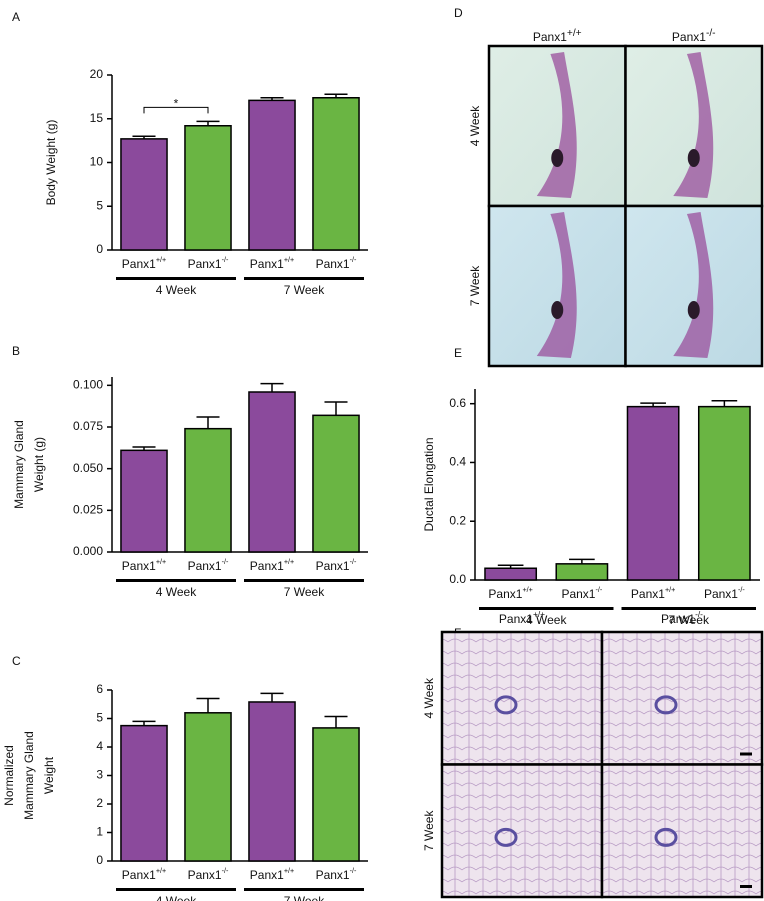  I want to click on panel-letter: D, so click(458, 13).